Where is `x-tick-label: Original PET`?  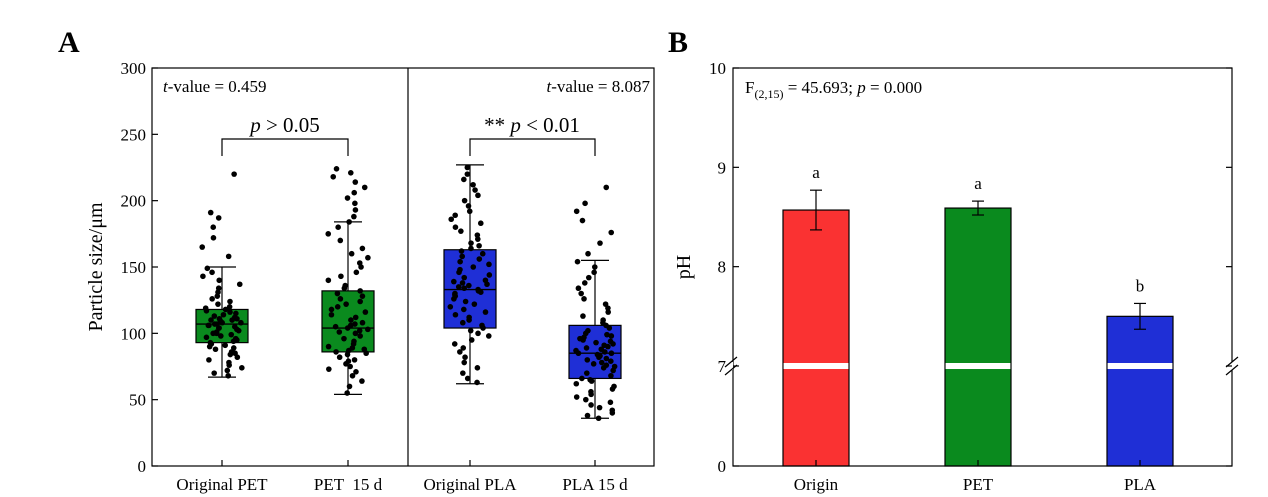 x-tick-label: Original PET is located at coordinates (222, 484).